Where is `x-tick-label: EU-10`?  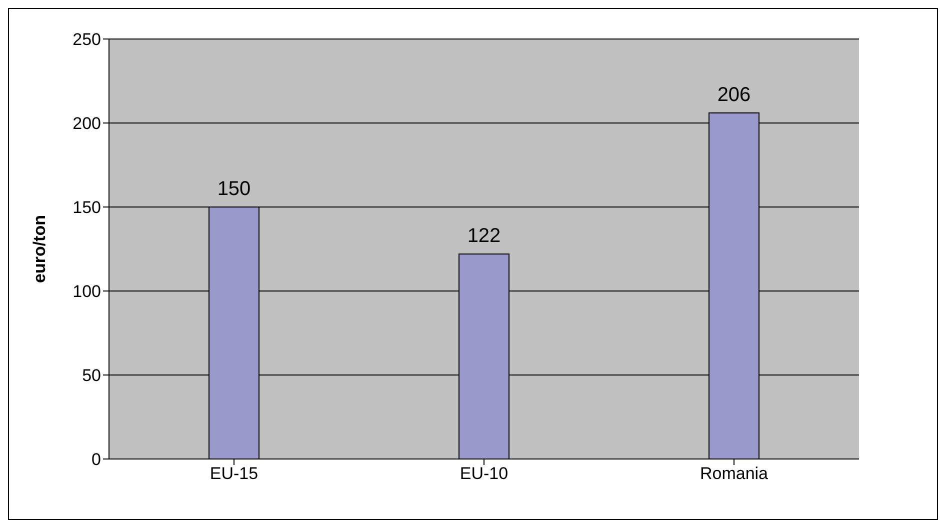
x-tick-label: EU-10 is located at coordinates (484, 474).